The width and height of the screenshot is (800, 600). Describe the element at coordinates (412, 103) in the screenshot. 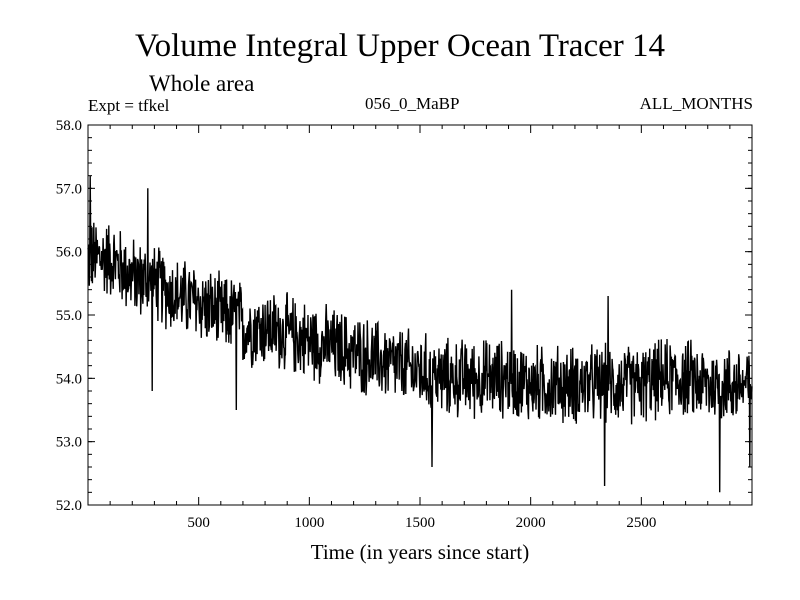

I see `run-id-label: 056_0_MaBP` at that location.